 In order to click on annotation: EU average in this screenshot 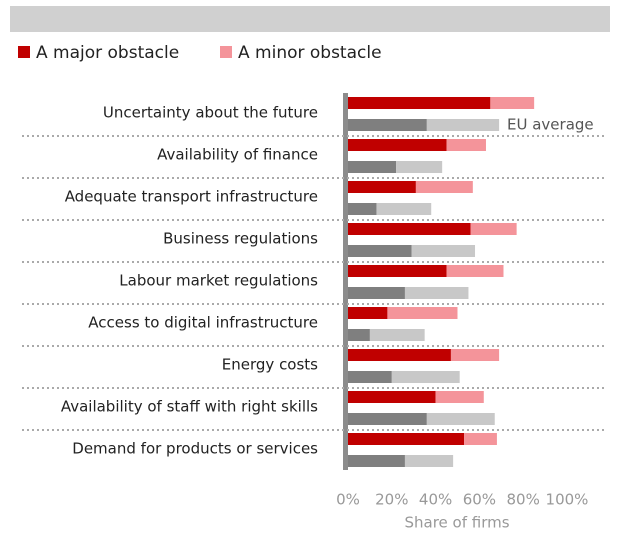, I will do `click(550, 125)`.